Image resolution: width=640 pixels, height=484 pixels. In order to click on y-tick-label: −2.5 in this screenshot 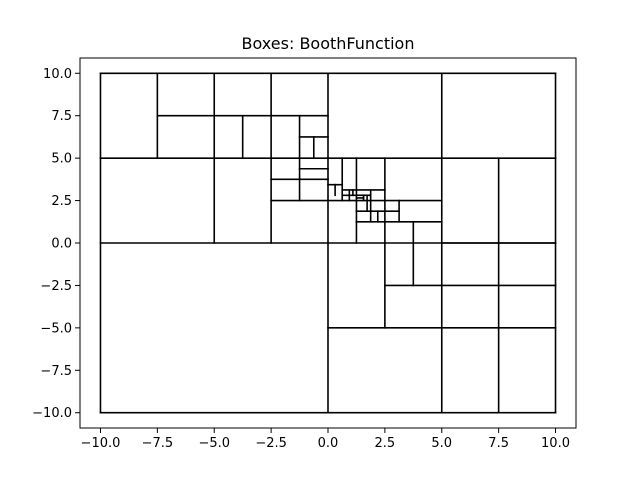, I will do `click(56, 286)`.